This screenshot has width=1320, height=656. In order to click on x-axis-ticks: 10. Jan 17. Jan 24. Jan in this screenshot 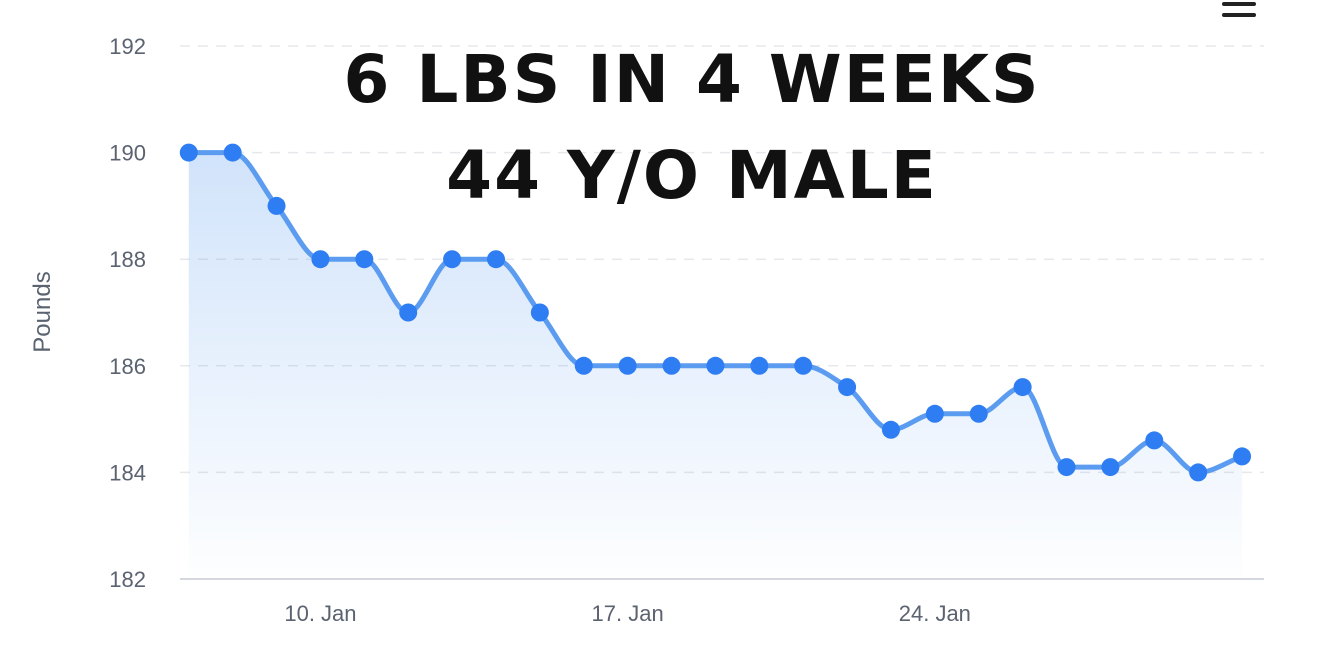, I will do `click(627, 613)`.